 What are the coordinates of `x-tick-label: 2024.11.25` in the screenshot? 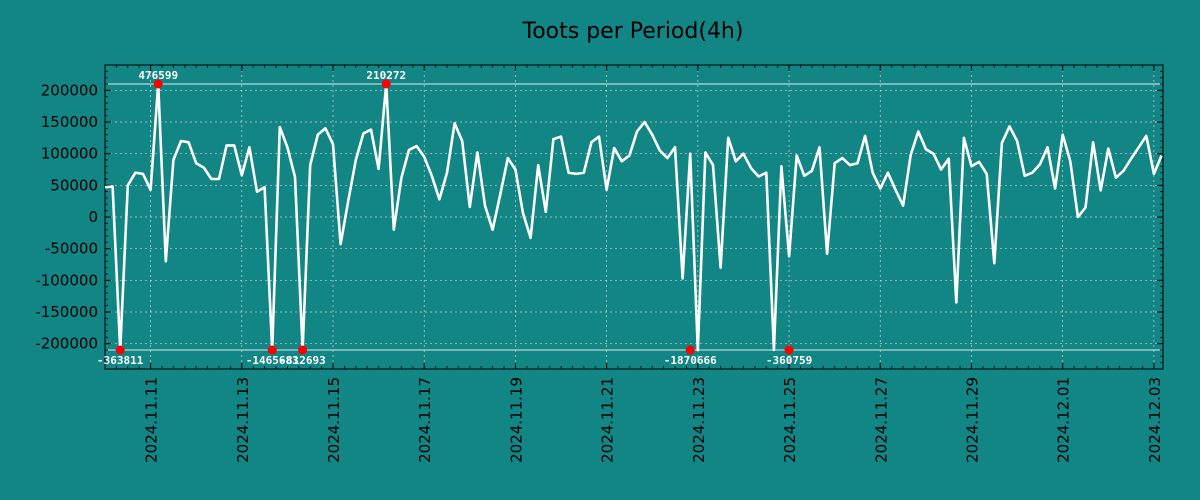 It's located at (790, 420).